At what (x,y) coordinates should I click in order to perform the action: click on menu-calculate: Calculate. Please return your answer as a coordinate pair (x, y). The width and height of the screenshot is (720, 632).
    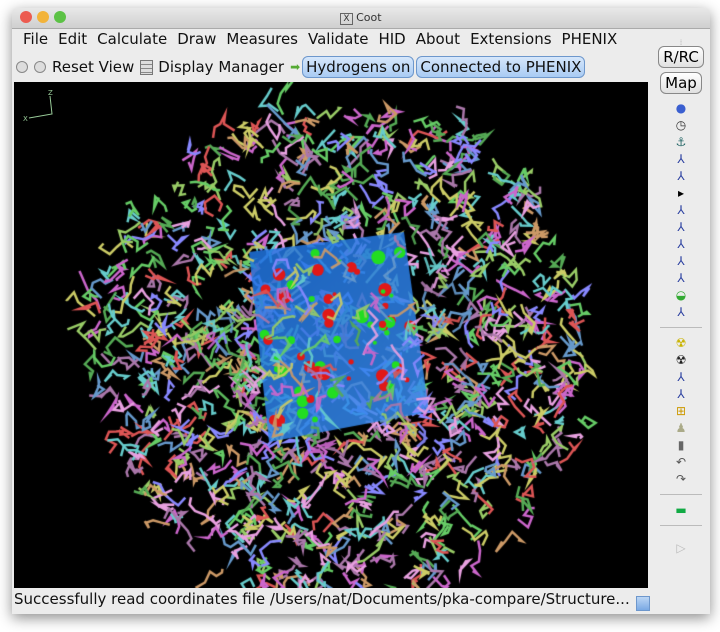
    Looking at the image, I should click on (132, 39).